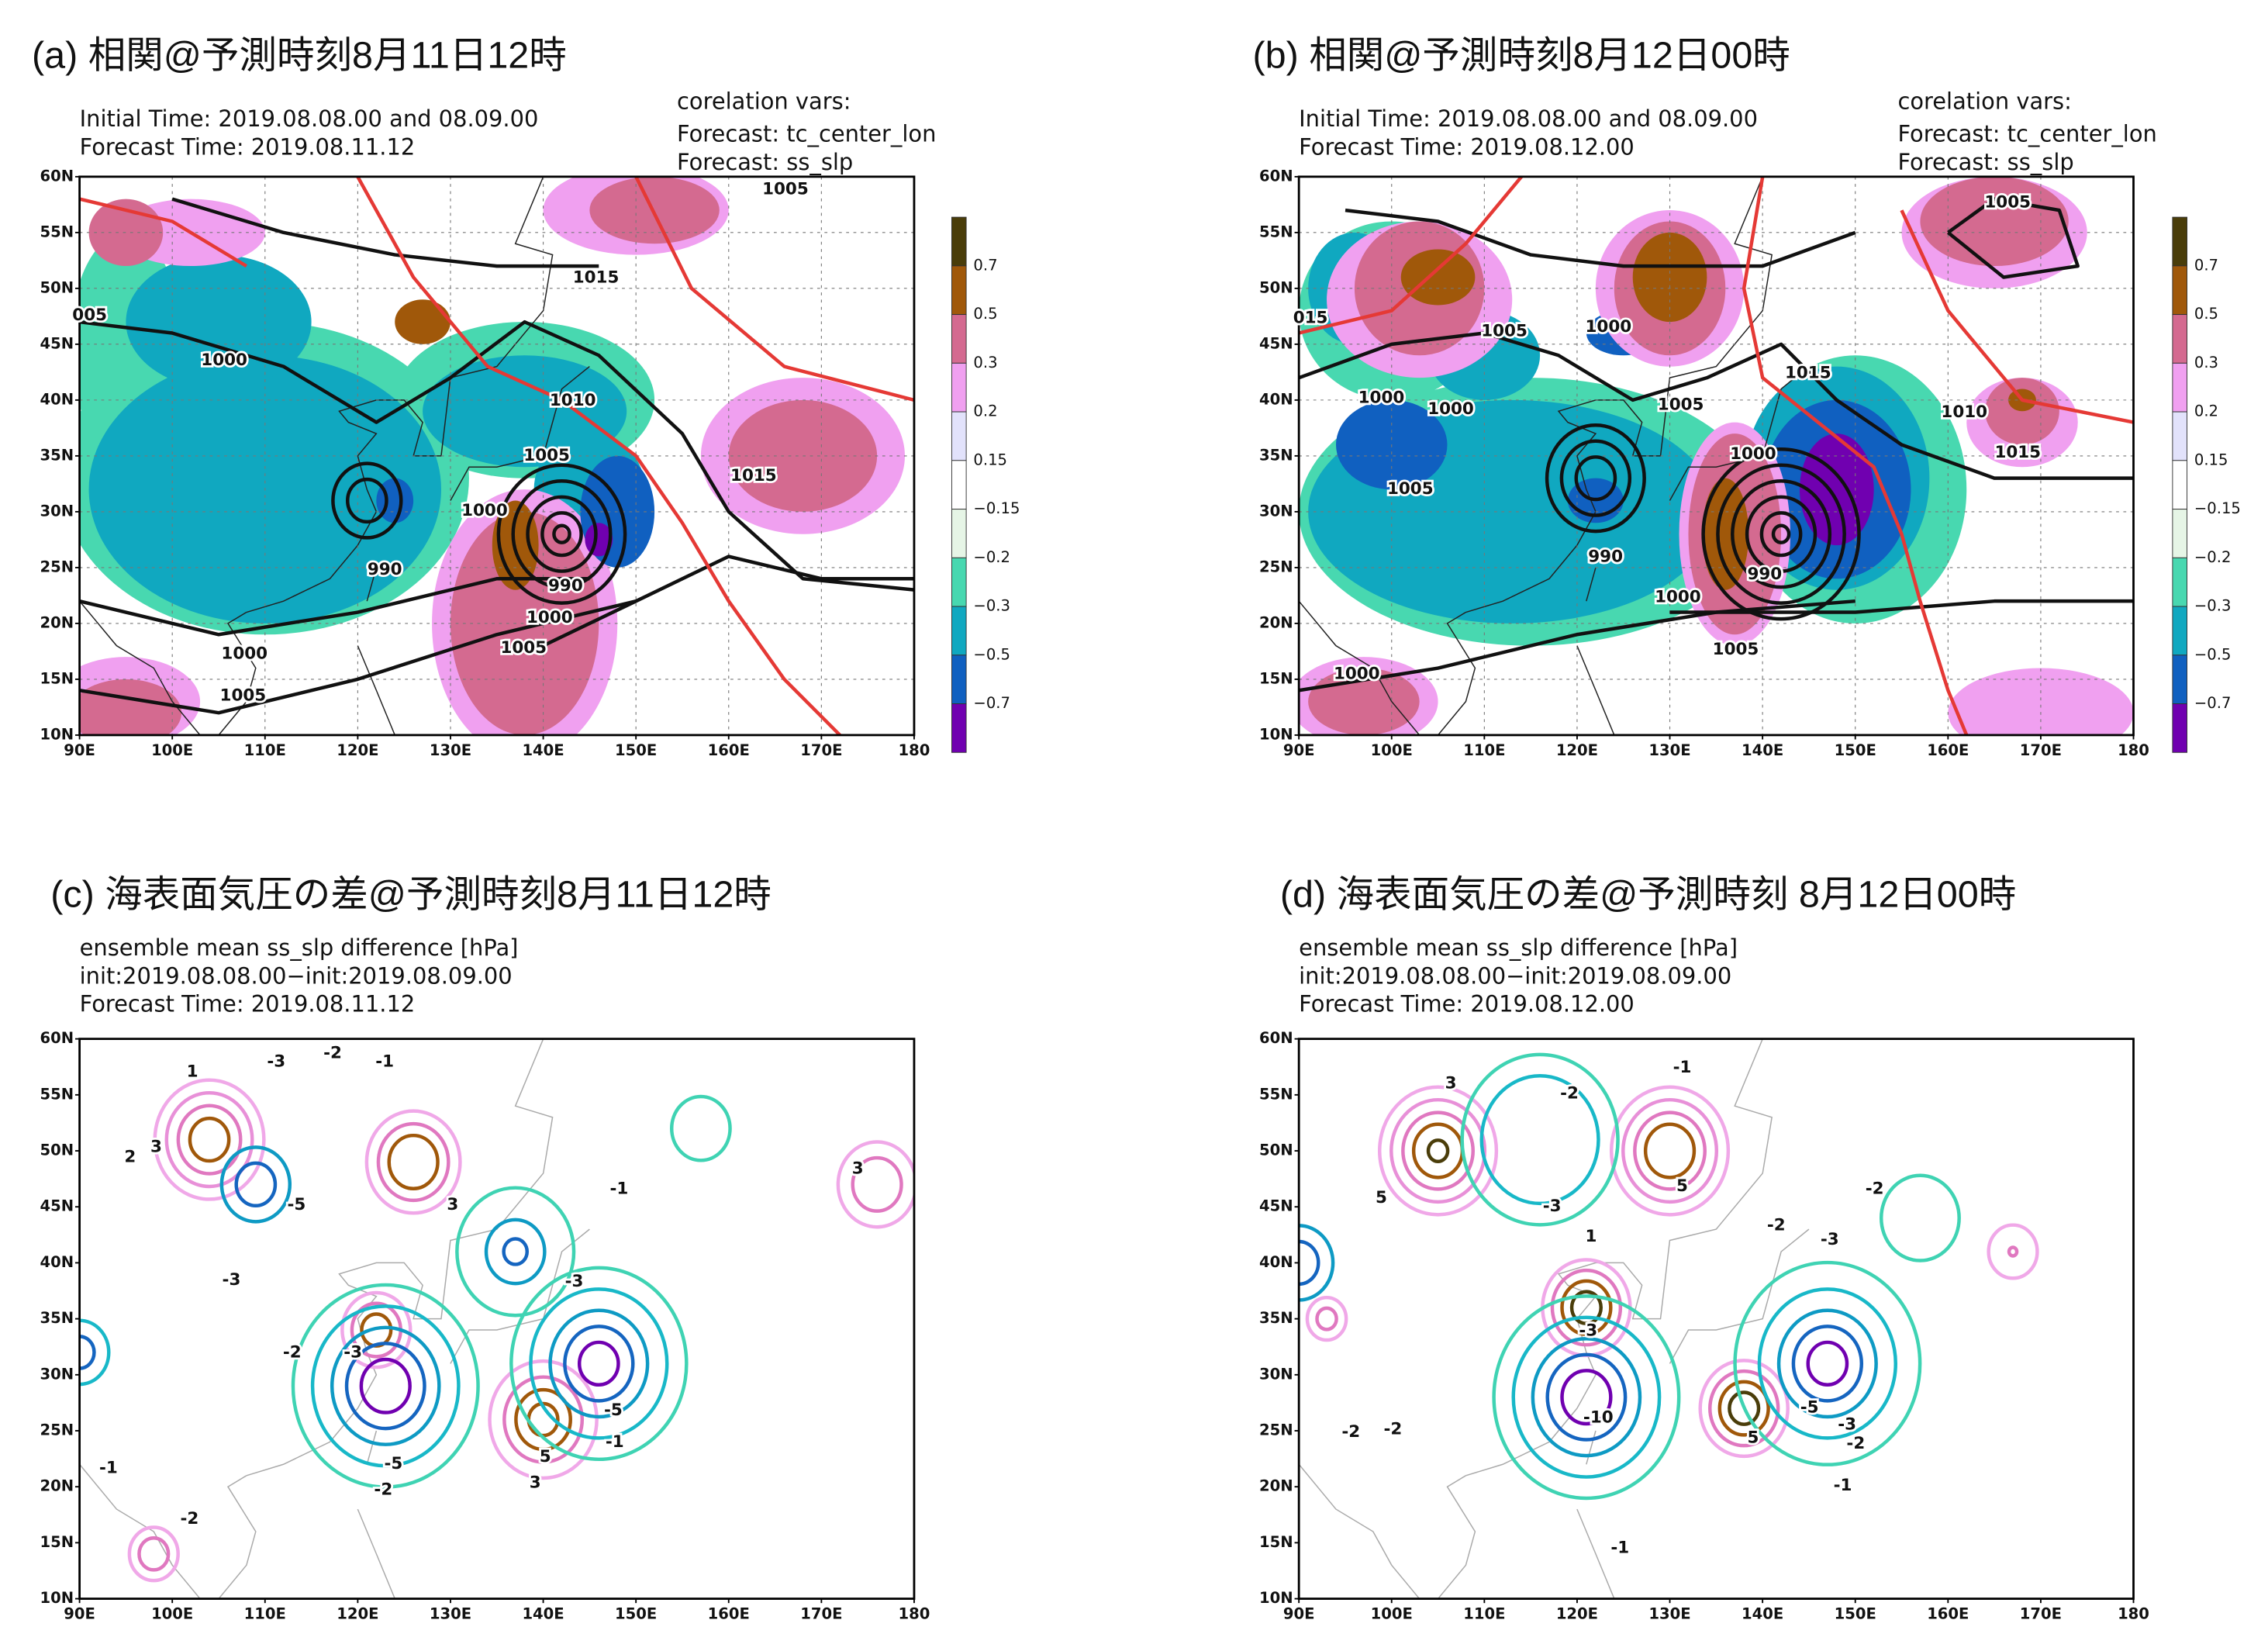 This screenshot has width=2268, height=1651. Describe the element at coordinates (130, 1157) in the screenshot. I see `contour-label: 2` at that location.